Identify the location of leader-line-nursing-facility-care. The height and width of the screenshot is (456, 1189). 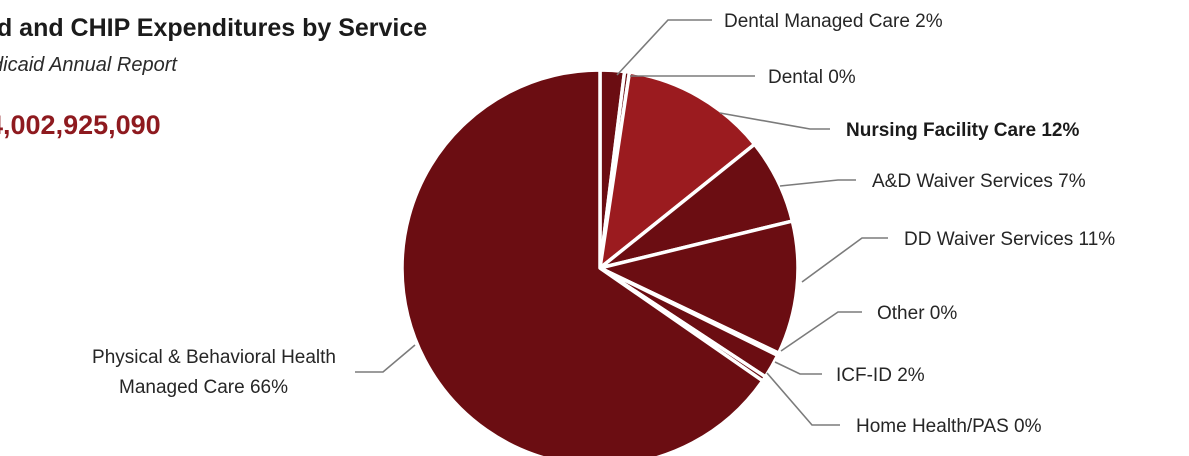
(774, 121).